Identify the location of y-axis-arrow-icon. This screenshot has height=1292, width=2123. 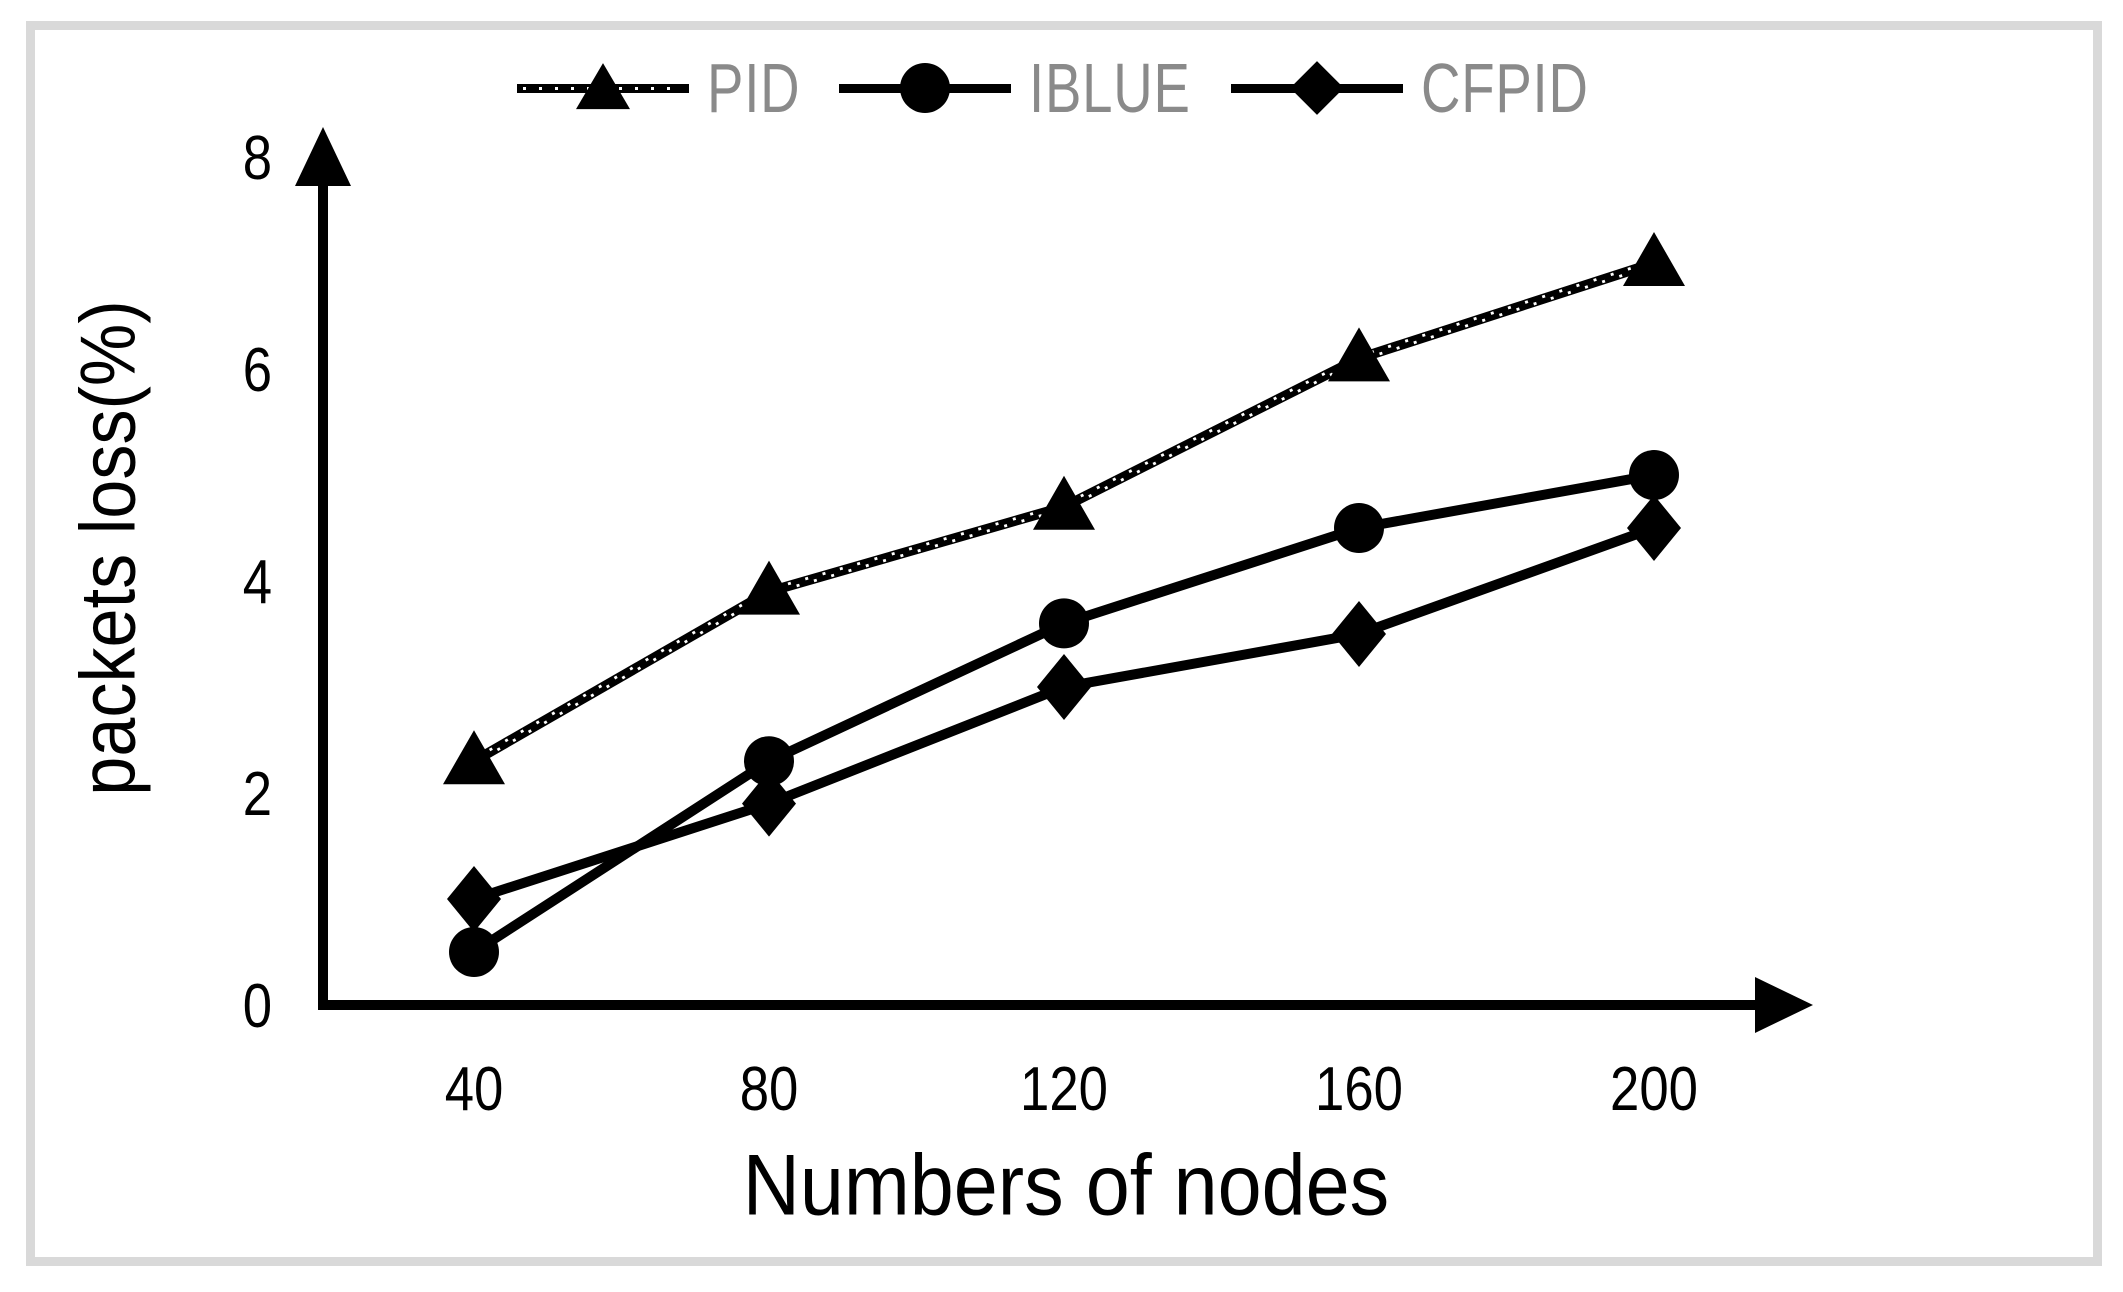
(323, 156).